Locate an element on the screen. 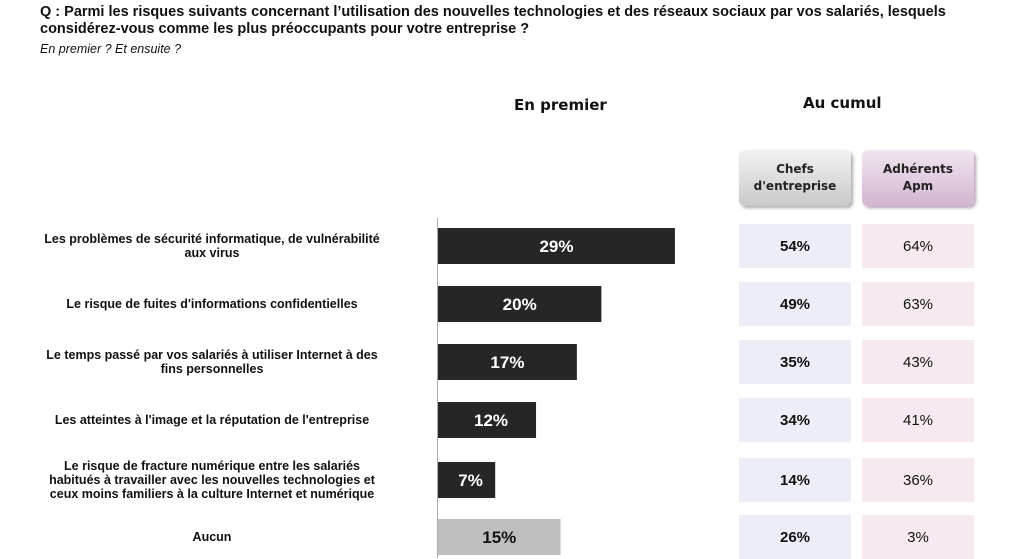 This screenshot has height=559, width=1024. column-header-apm: Adhérents Apm is located at coordinates (918, 178).